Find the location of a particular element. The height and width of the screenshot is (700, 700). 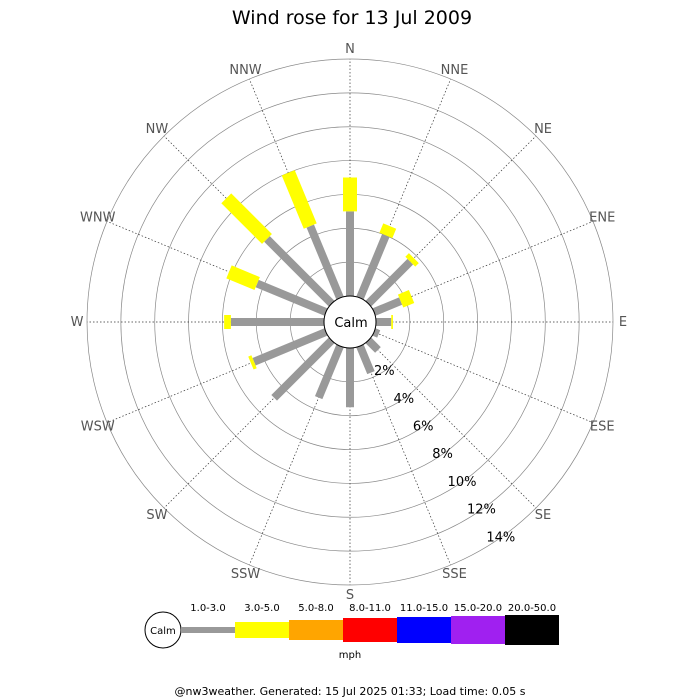

legend-label: 8.0-11.0 is located at coordinates (370, 608).